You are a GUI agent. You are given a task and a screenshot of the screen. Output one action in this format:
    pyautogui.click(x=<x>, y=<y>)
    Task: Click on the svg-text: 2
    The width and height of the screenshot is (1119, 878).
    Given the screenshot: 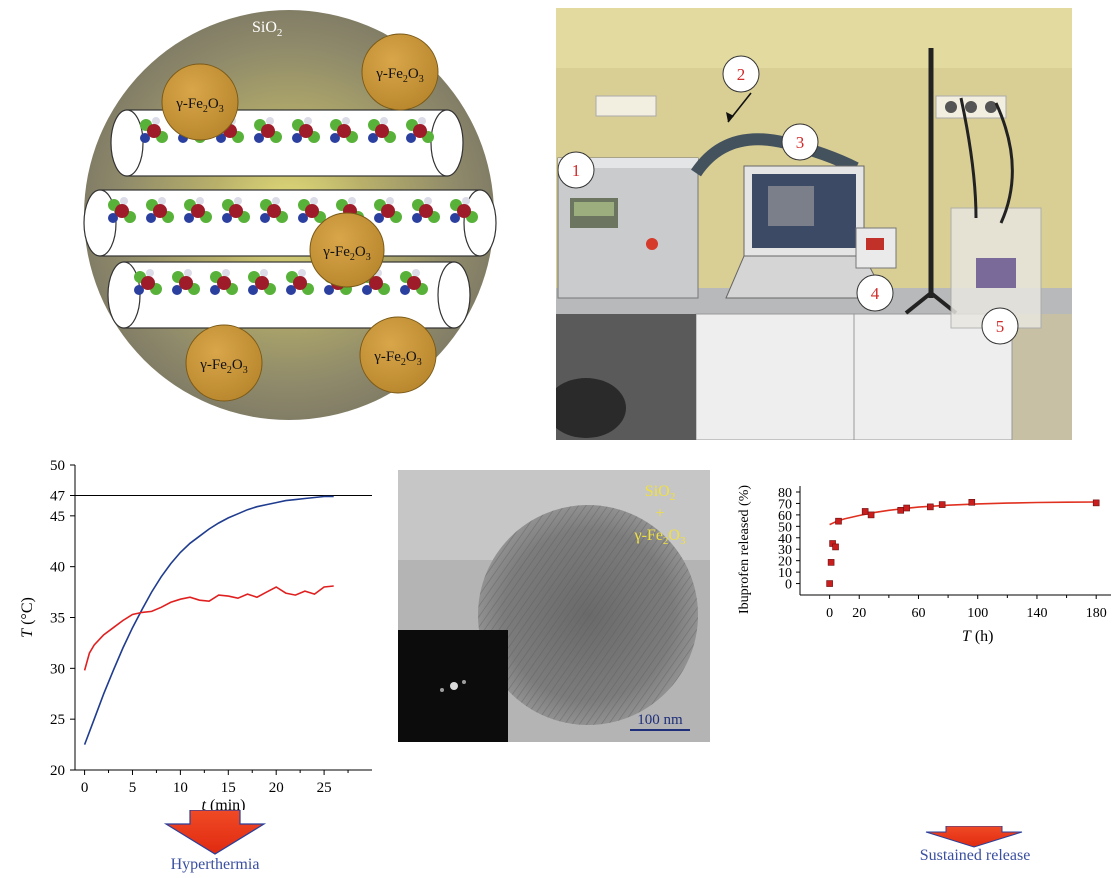 What is the action you would take?
    pyautogui.click(x=741, y=74)
    